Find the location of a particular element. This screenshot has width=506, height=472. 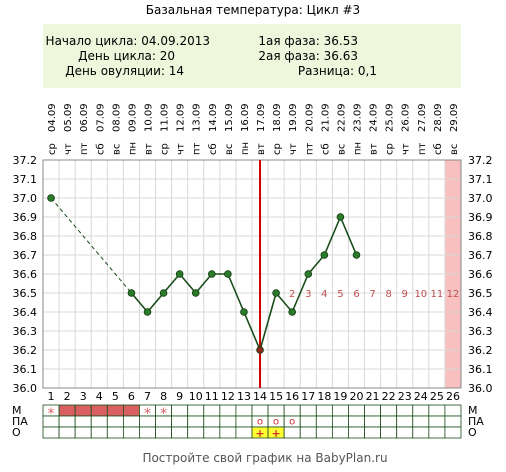

post-ovulation-count: 4 is located at coordinates (324, 294).